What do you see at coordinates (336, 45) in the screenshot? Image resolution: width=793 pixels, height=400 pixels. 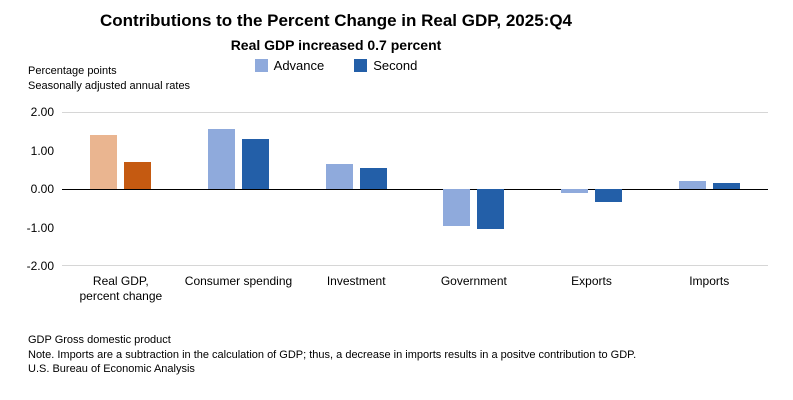 I see `chart-subtitle: Real GDP increased 0.7 percent` at bounding box center [336, 45].